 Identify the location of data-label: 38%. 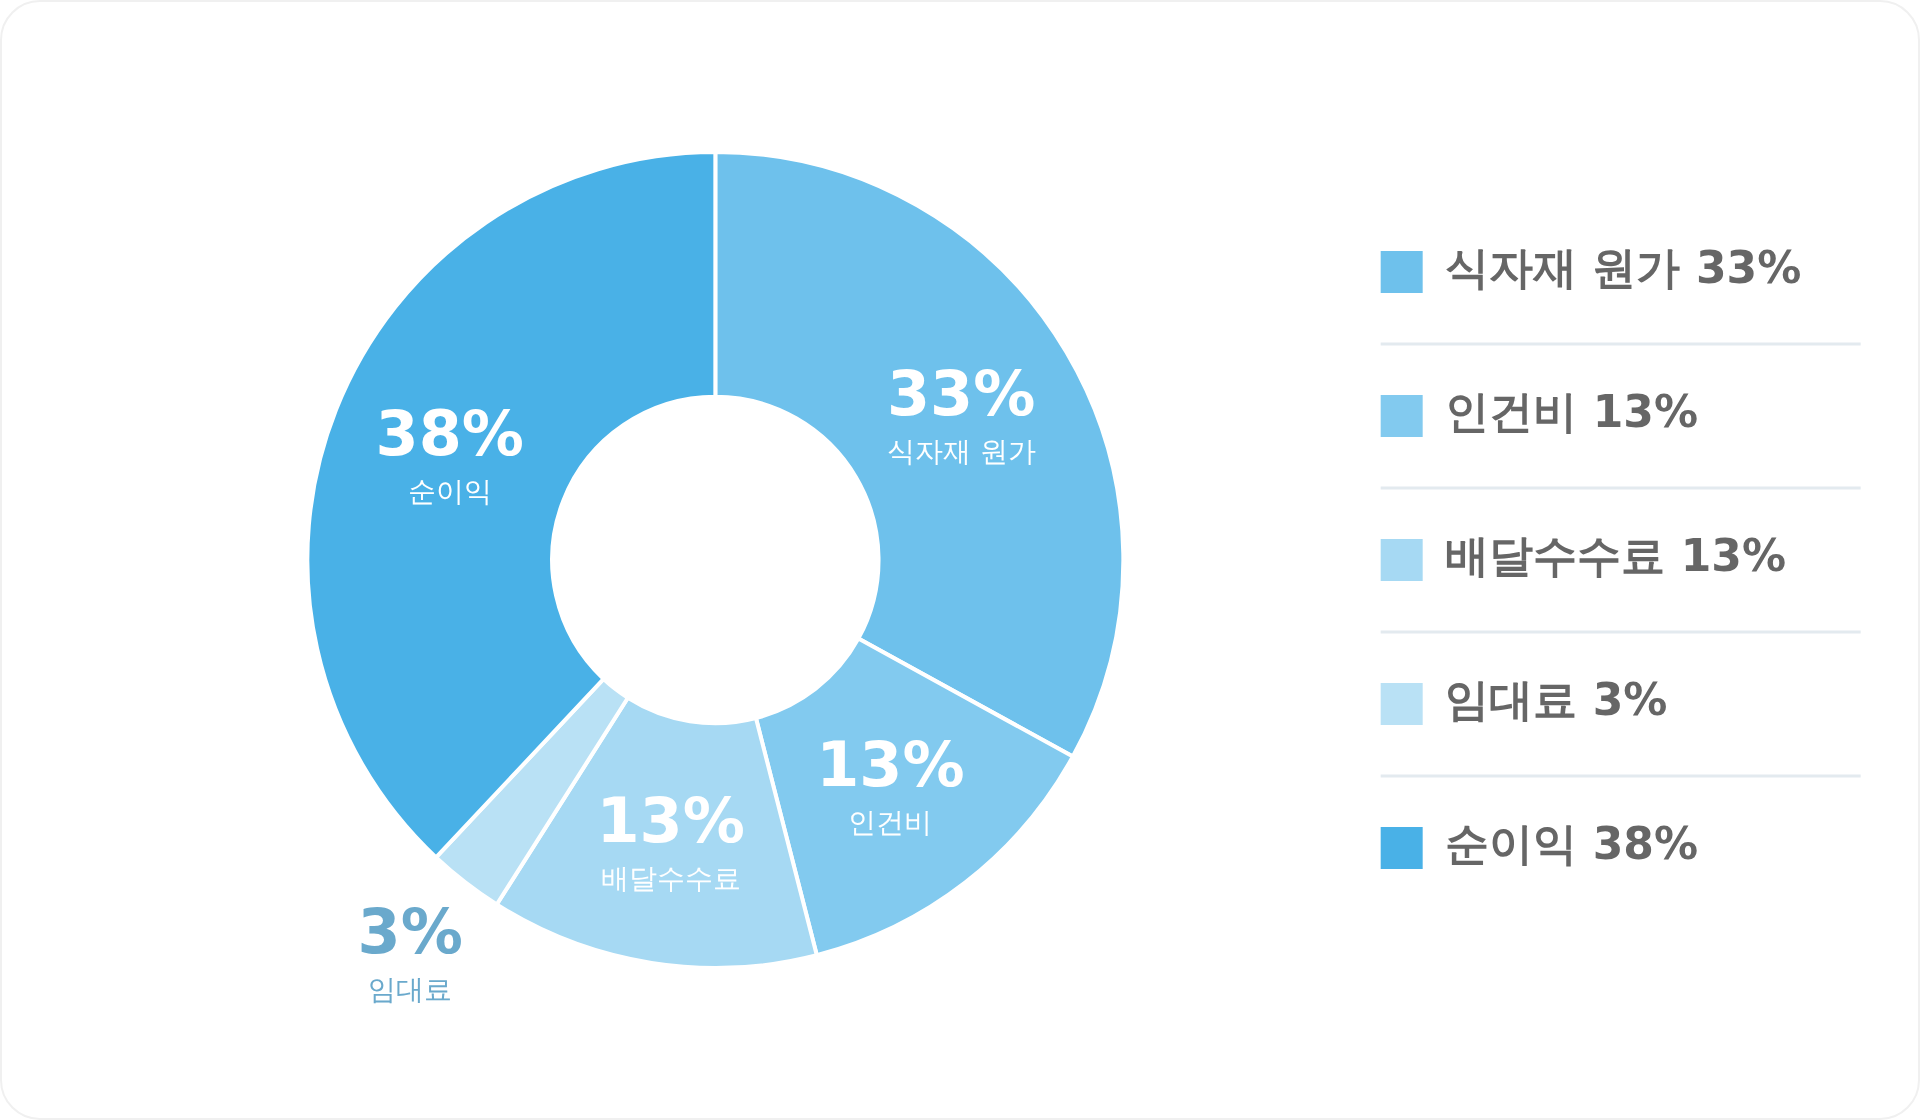
(449, 433).